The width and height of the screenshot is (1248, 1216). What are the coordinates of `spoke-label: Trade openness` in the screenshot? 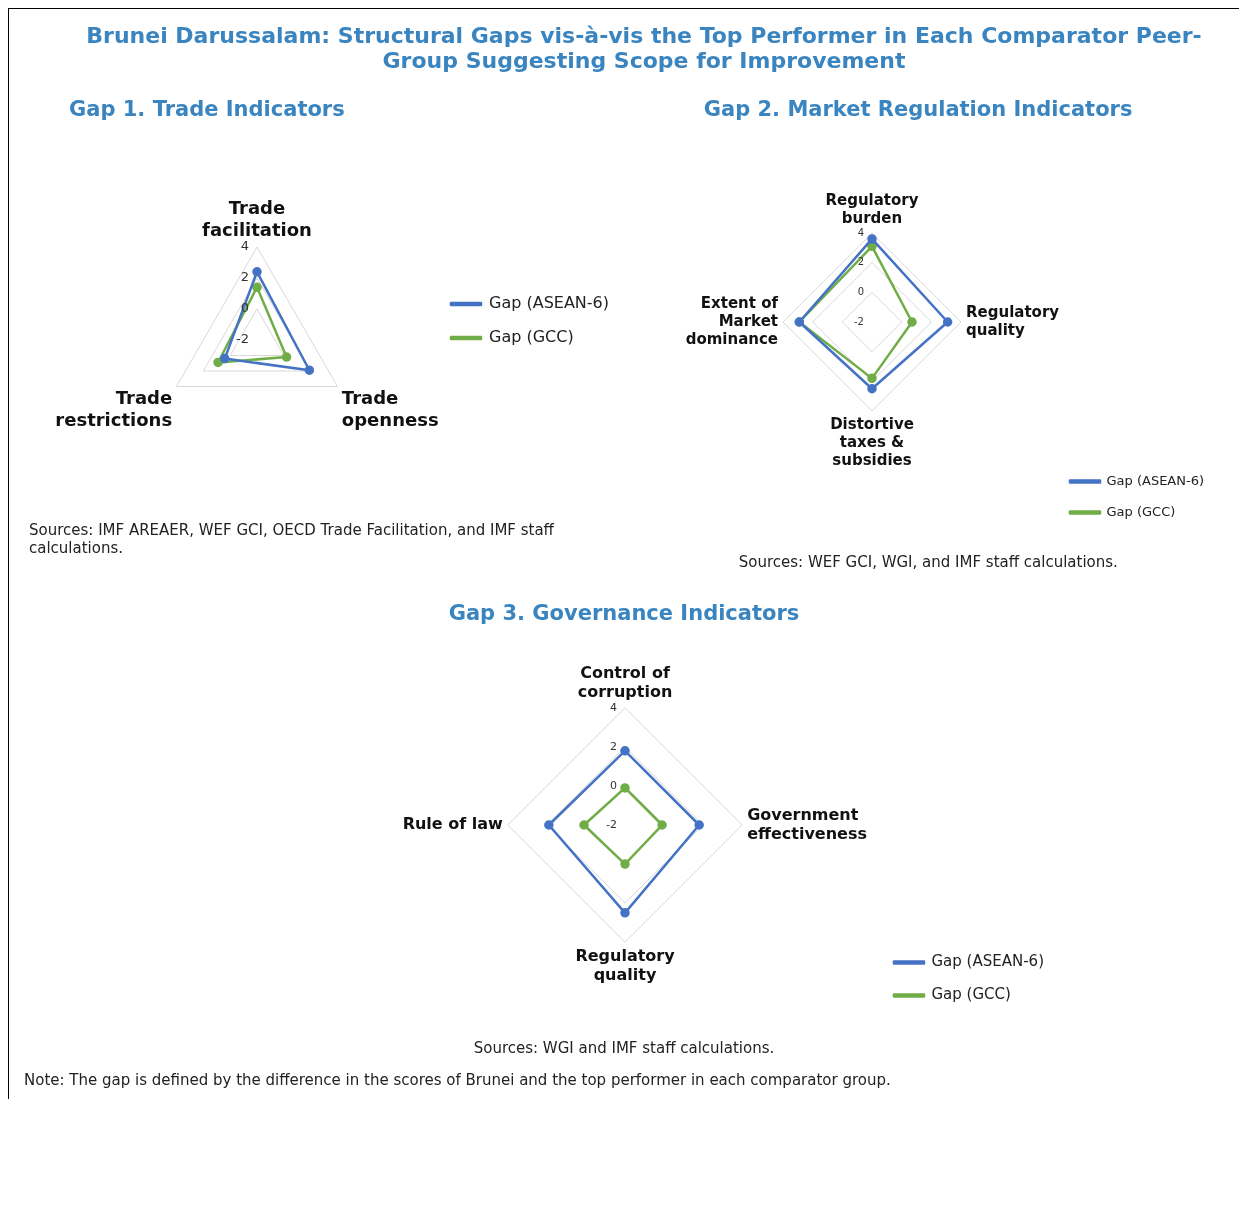 It's located at (390, 409).